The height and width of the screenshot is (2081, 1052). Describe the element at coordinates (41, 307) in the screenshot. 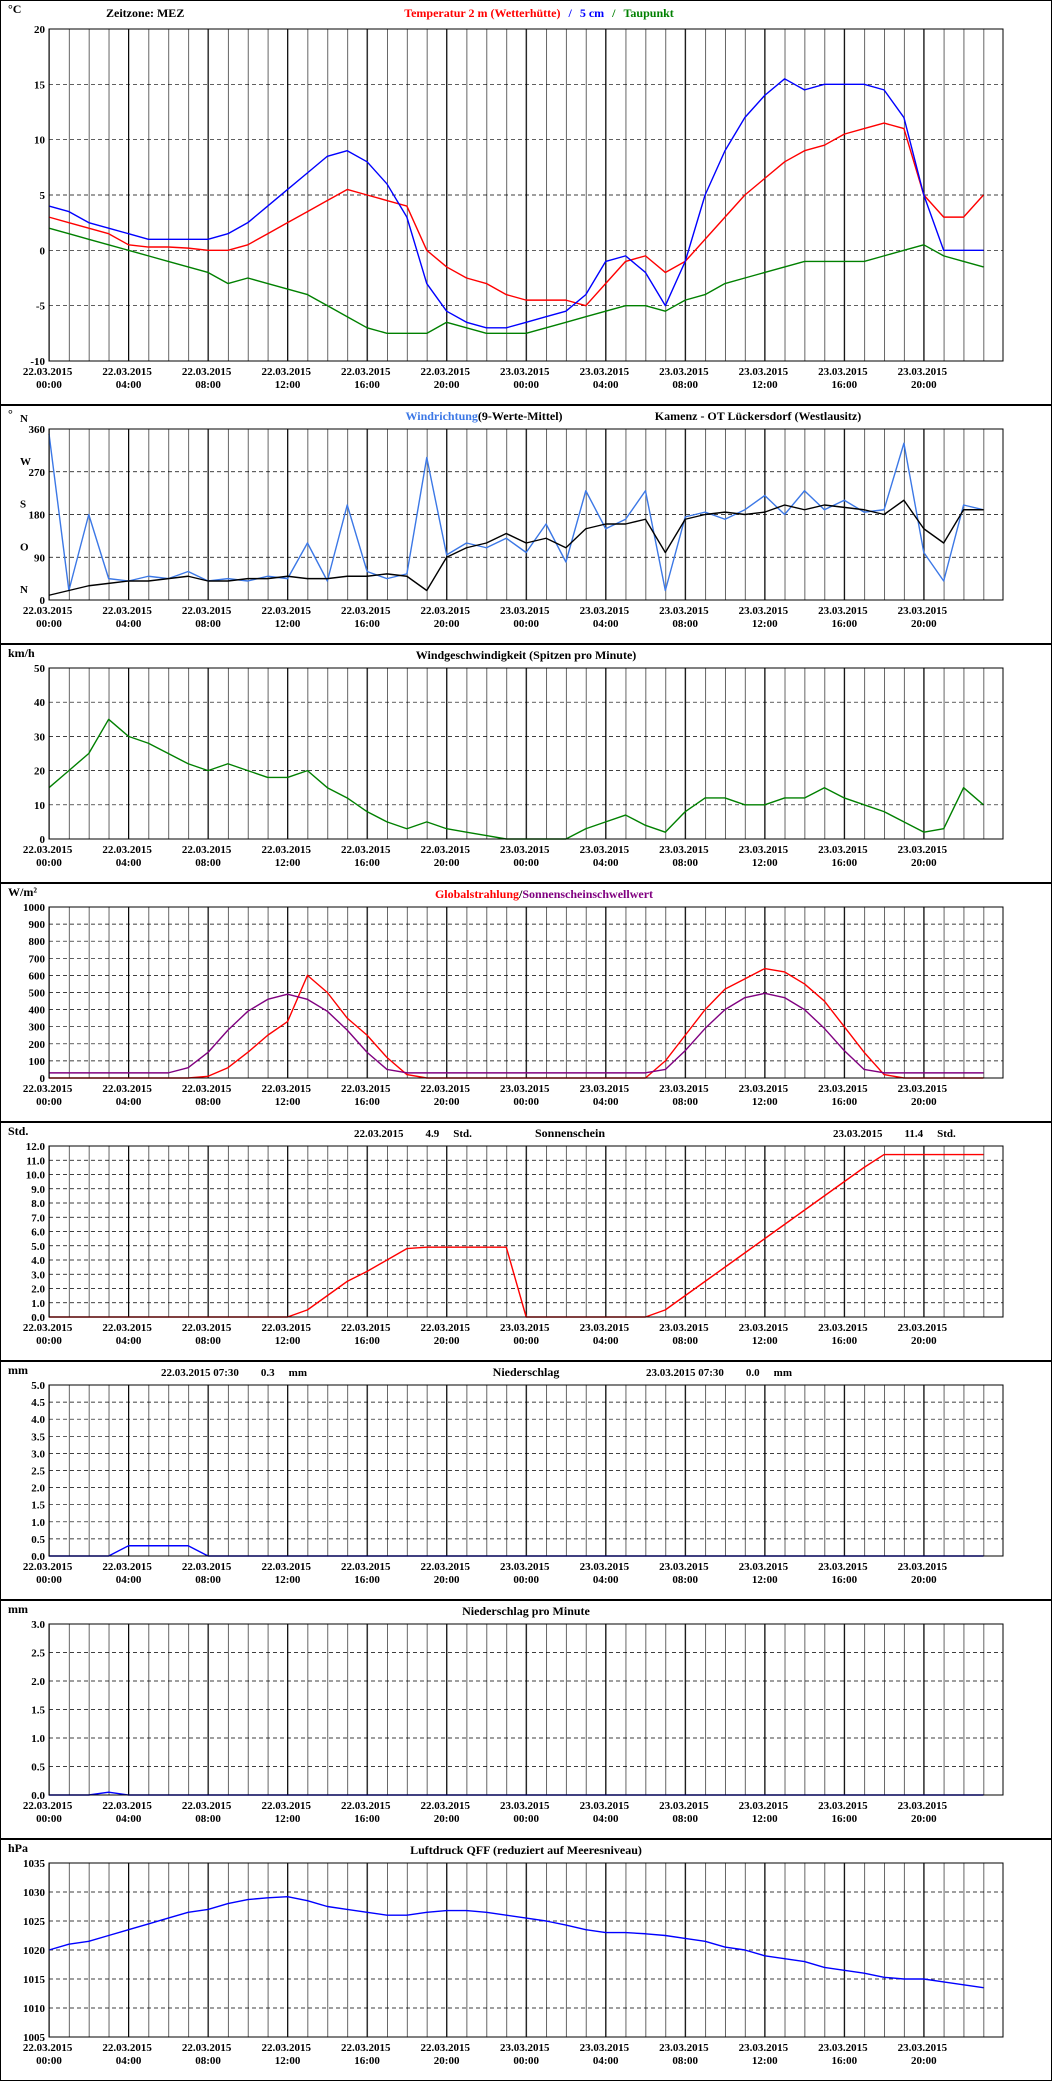

I see `y-tick-label: -5` at that location.